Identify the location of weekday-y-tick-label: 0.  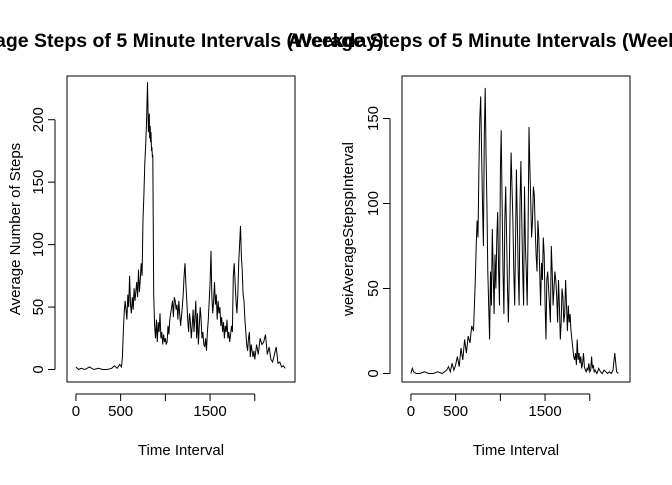
(38, 369).